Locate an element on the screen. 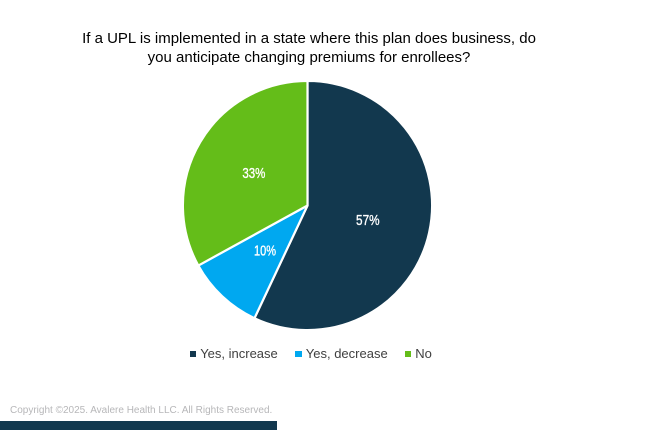 The width and height of the screenshot is (654, 430). svg-text: 10% is located at coordinates (265, 252).